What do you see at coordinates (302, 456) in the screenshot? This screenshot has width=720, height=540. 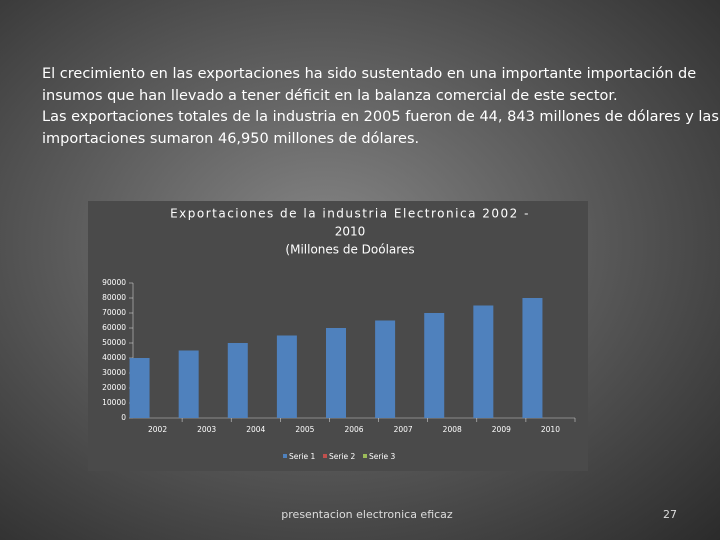 I see `legend-label: Serie 1` at bounding box center [302, 456].